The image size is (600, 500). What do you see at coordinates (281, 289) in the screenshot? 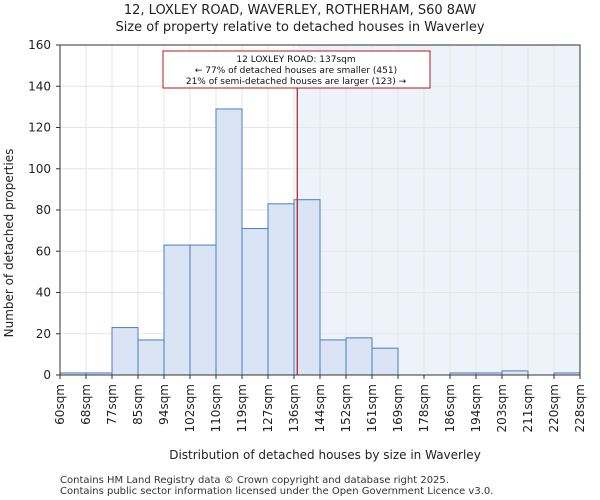
I see `bar-127sqm` at bounding box center [281, 289].